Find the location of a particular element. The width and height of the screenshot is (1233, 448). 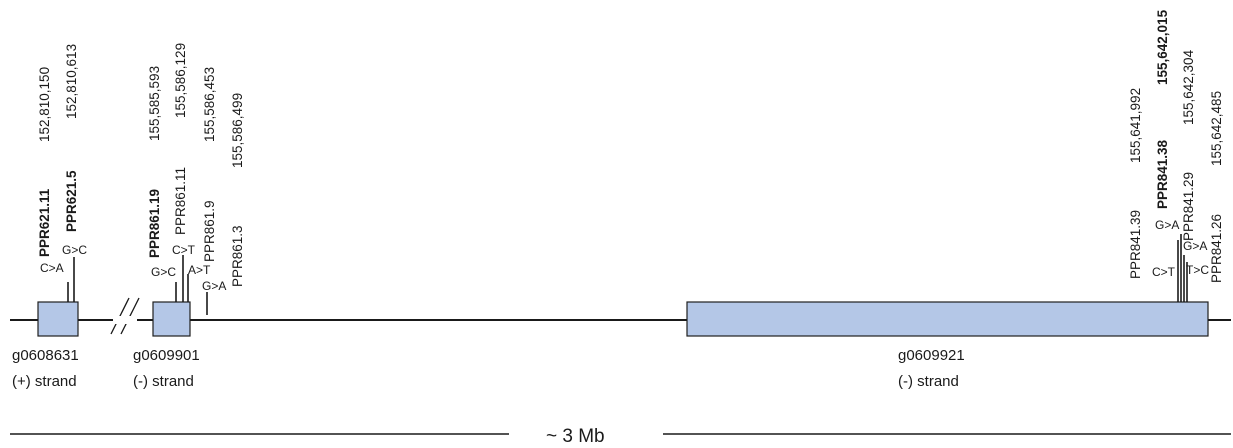

variant-position: 155,585,593 is located at coordinates (154, 103).